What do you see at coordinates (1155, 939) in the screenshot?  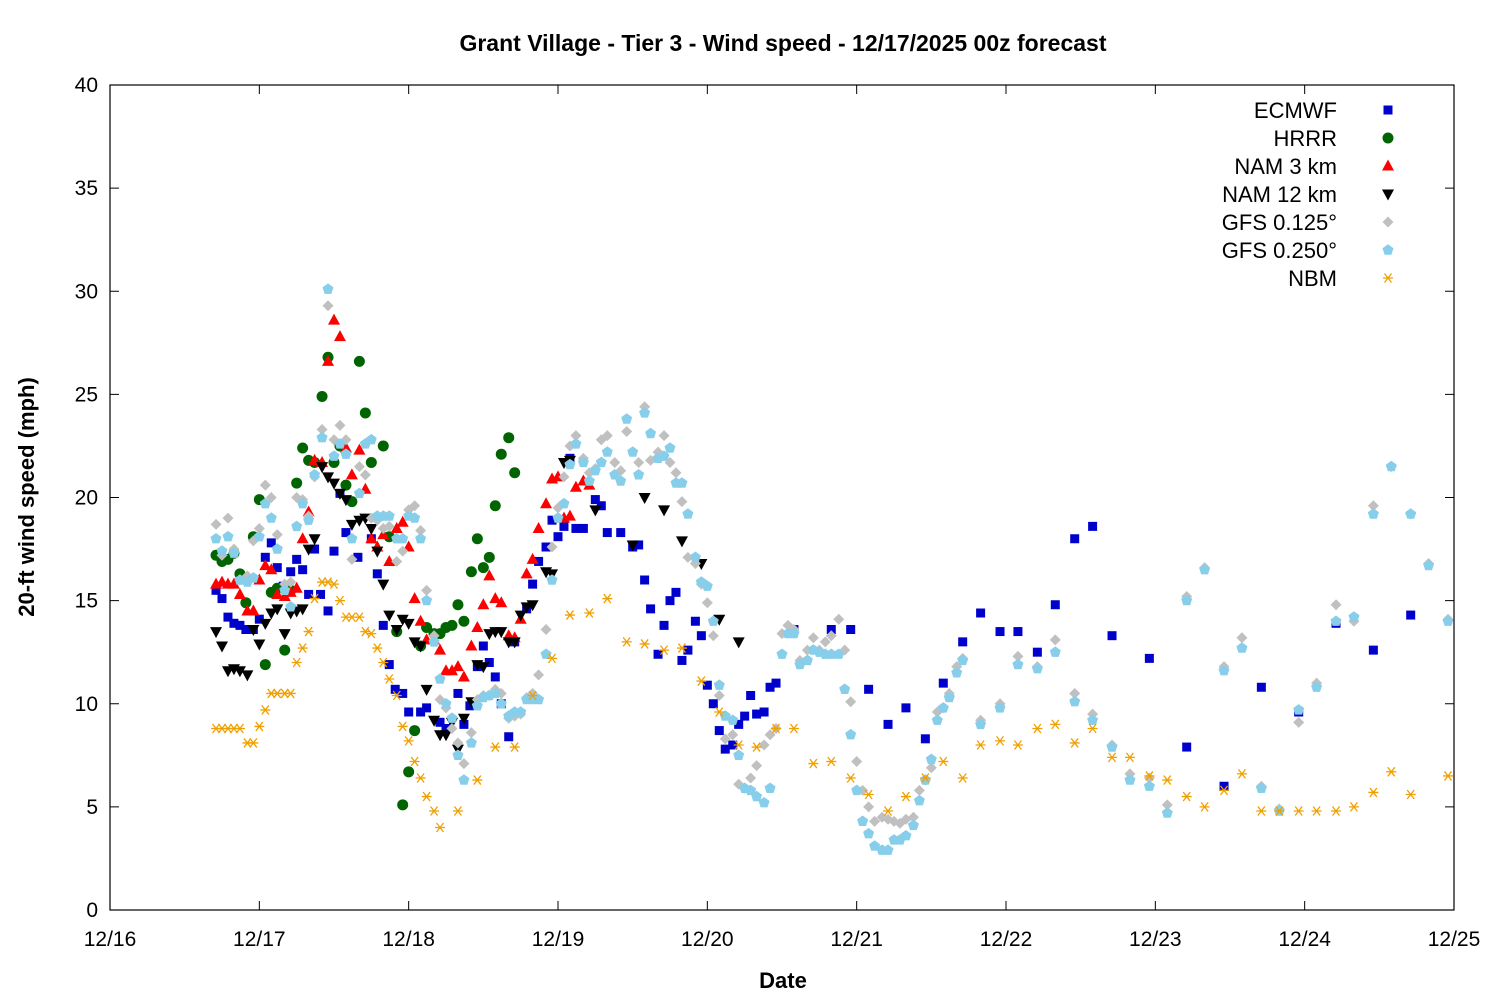 I see `x-tick-label: 12/23` at bounding box center [1155, 939].